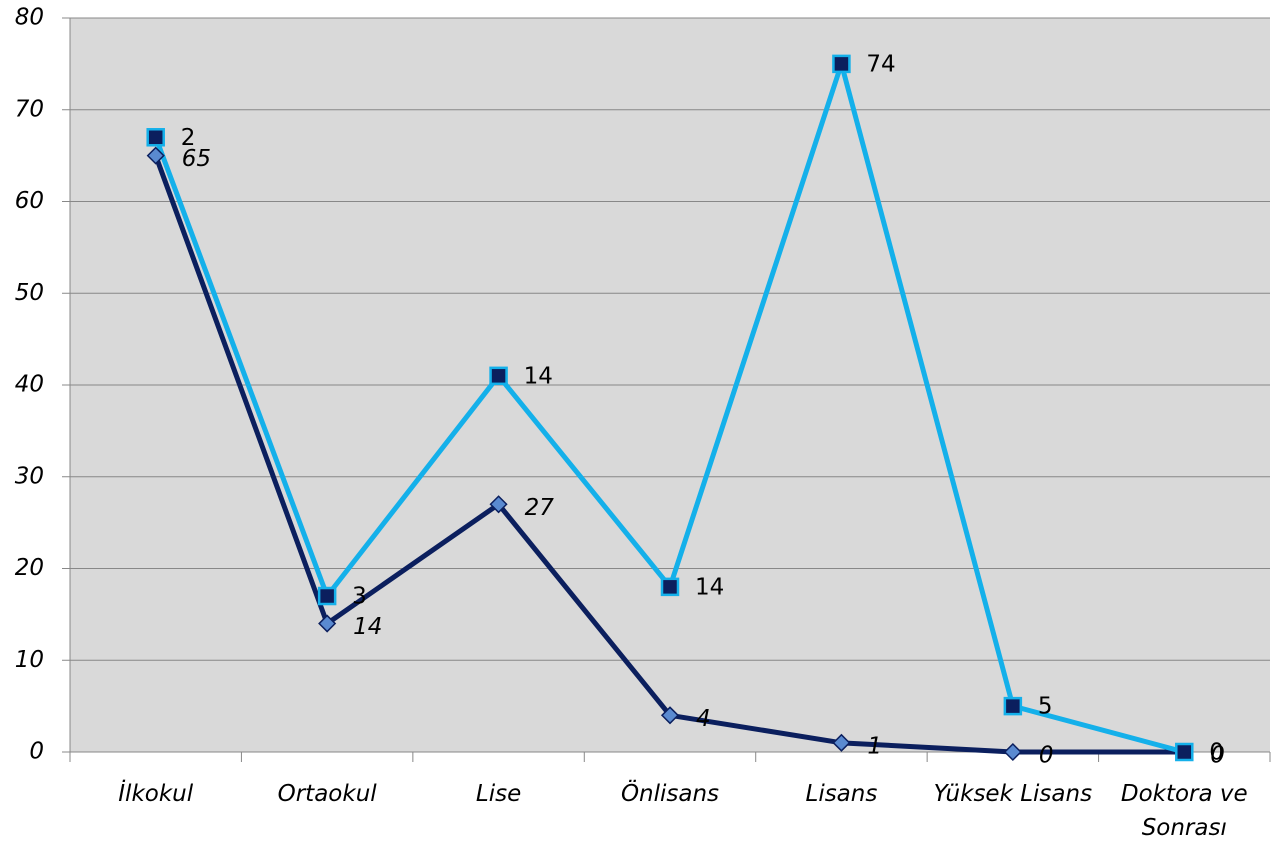  I want to click on x-tick-label: İlkokul, so click(156, 794).